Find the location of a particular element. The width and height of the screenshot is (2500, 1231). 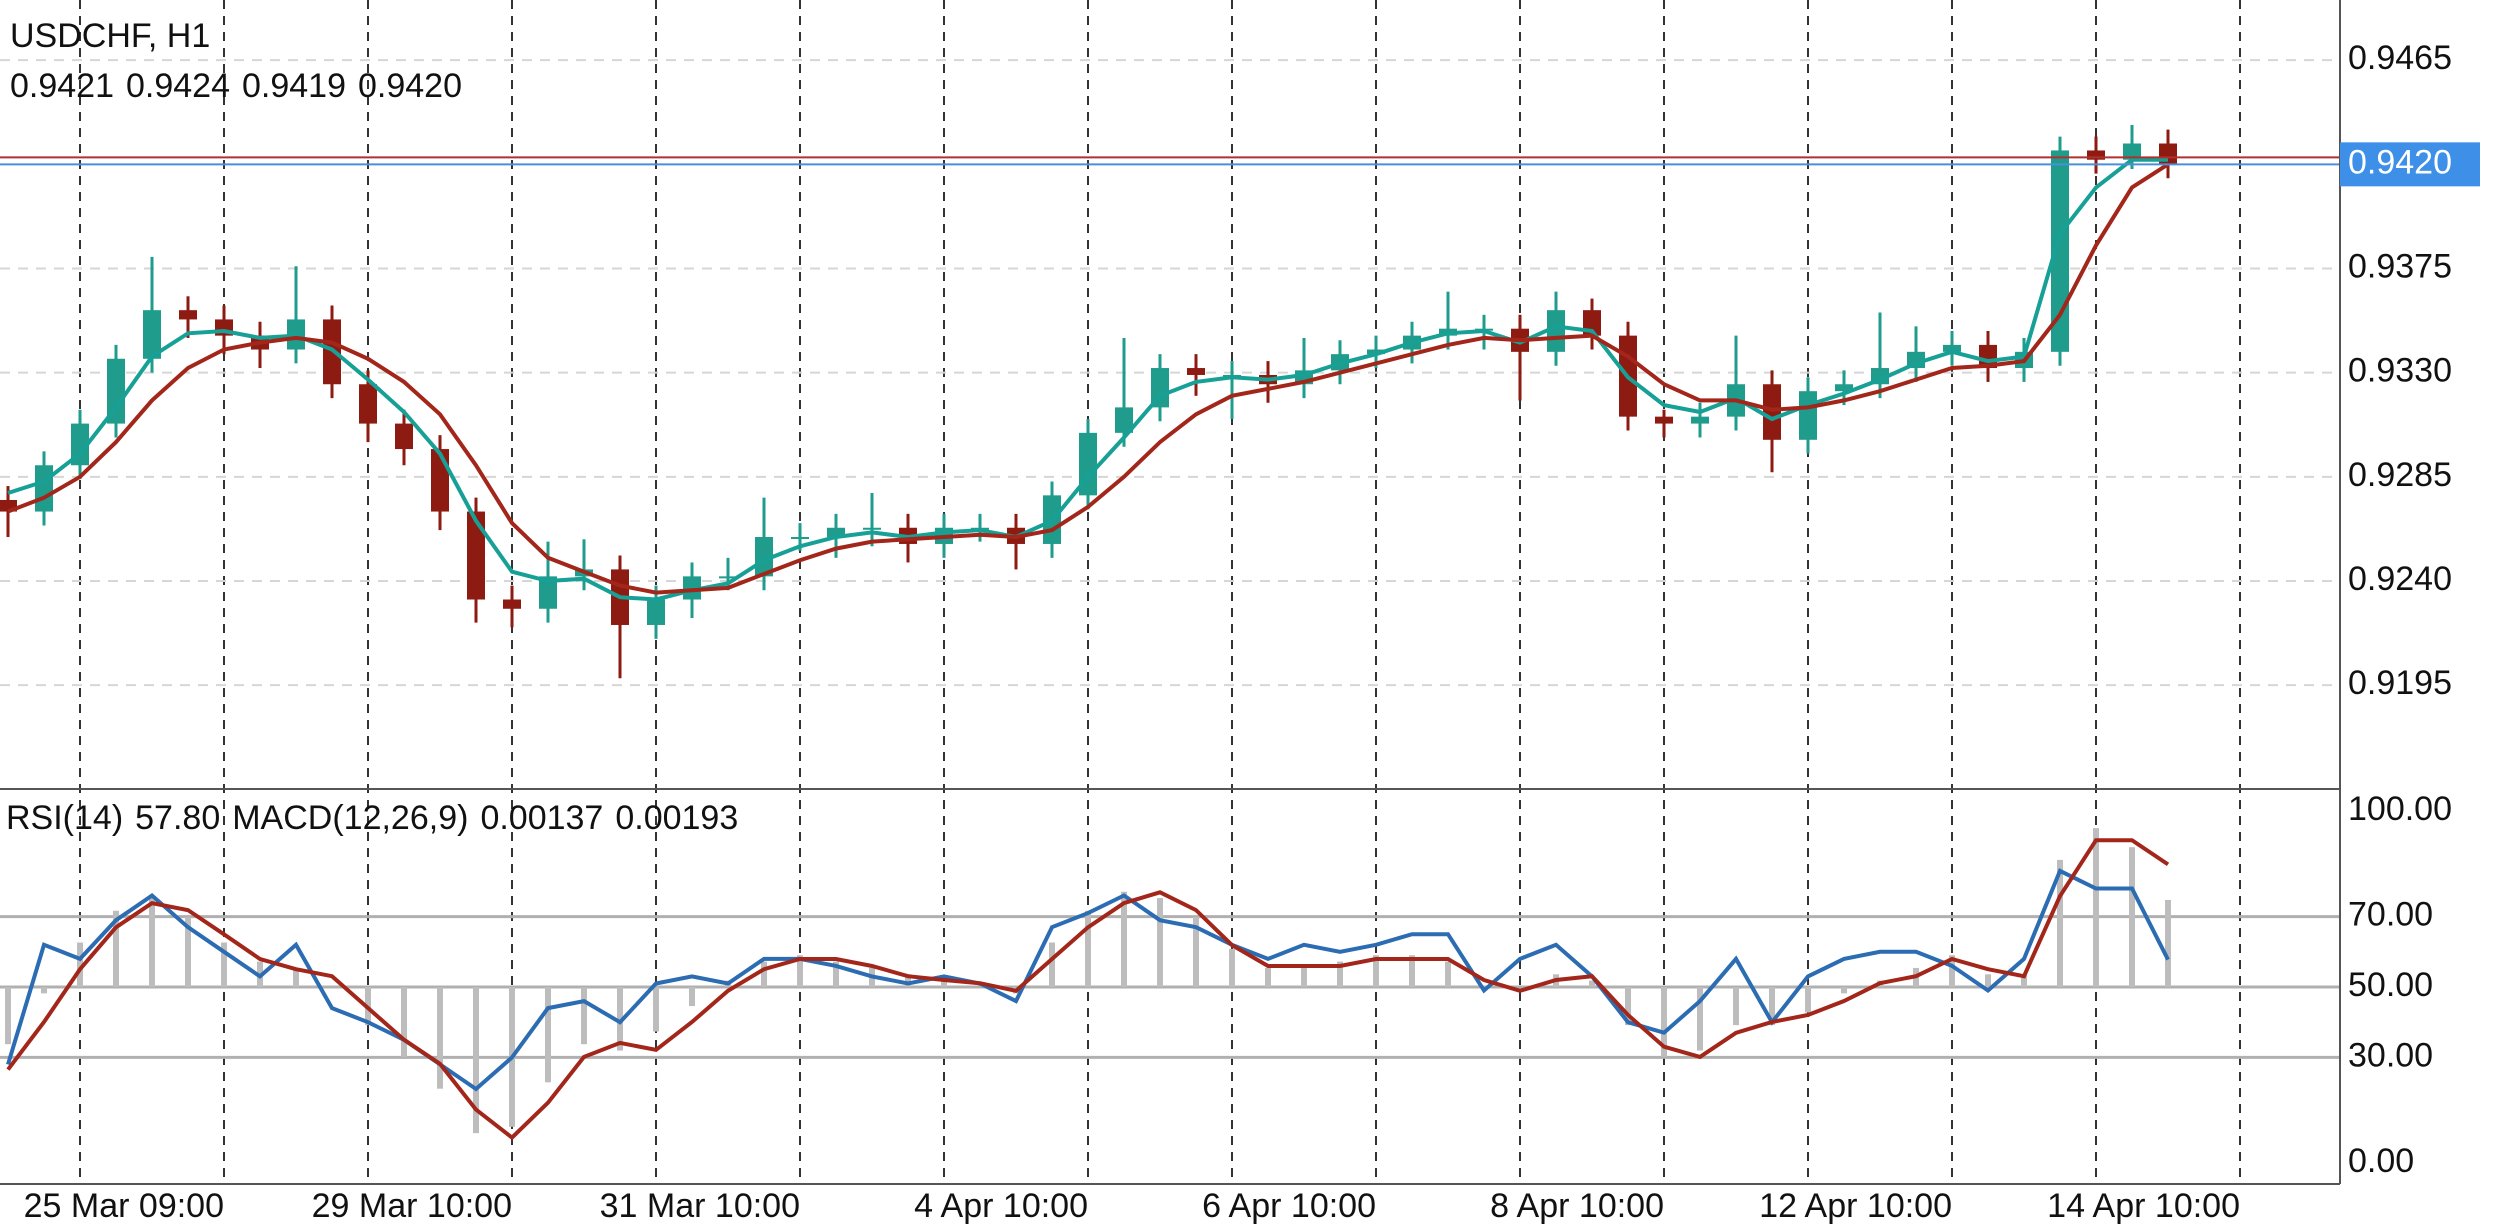

bid-box is located at coordinates (2410, 164).